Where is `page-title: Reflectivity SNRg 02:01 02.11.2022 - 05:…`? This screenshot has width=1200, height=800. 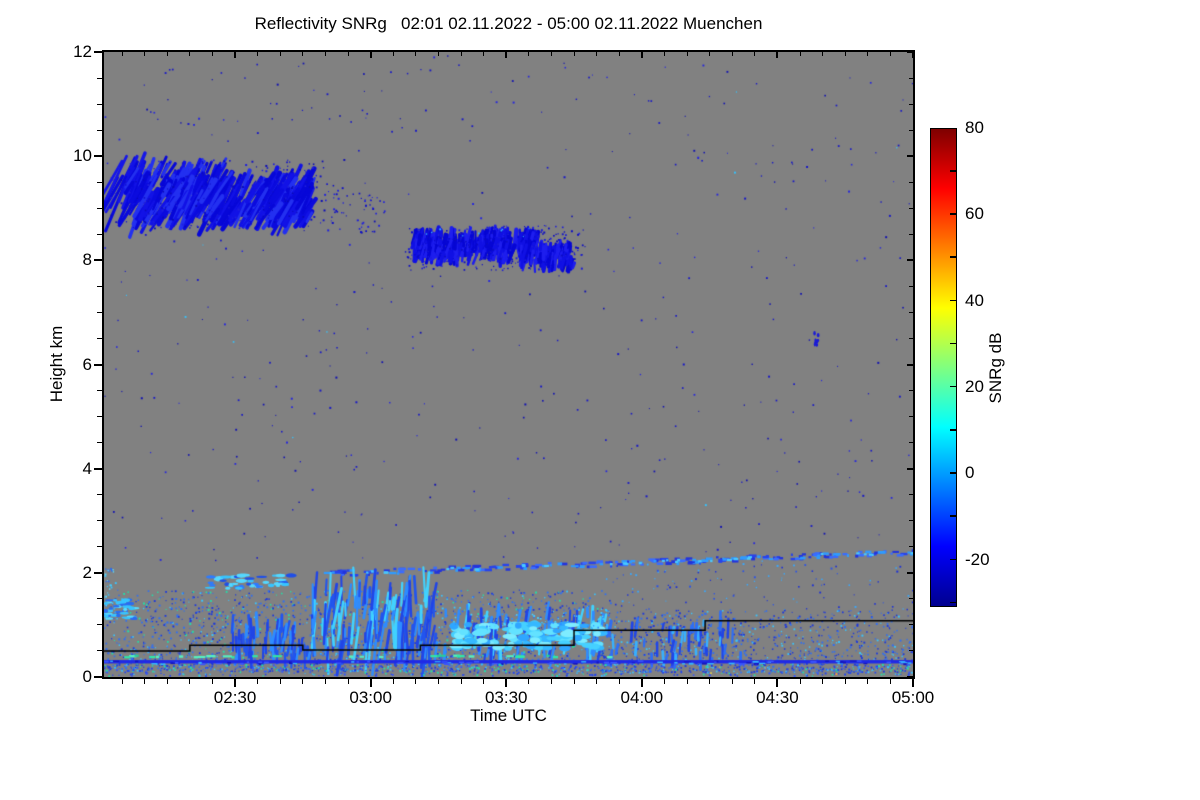
page-title: Reflectivity SNRg 02:01 02.11.2022 - 05:… is located at coordinates (508, 23).